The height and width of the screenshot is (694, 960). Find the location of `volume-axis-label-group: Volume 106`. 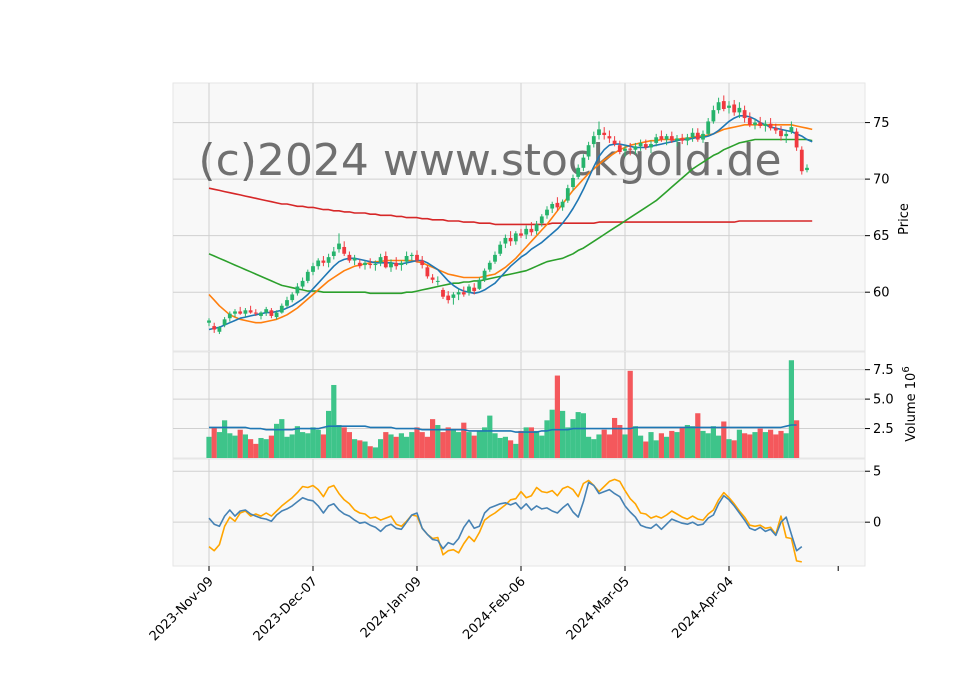

volume-axis-label-group: Volume 106 is located at coordinates (910, 403).